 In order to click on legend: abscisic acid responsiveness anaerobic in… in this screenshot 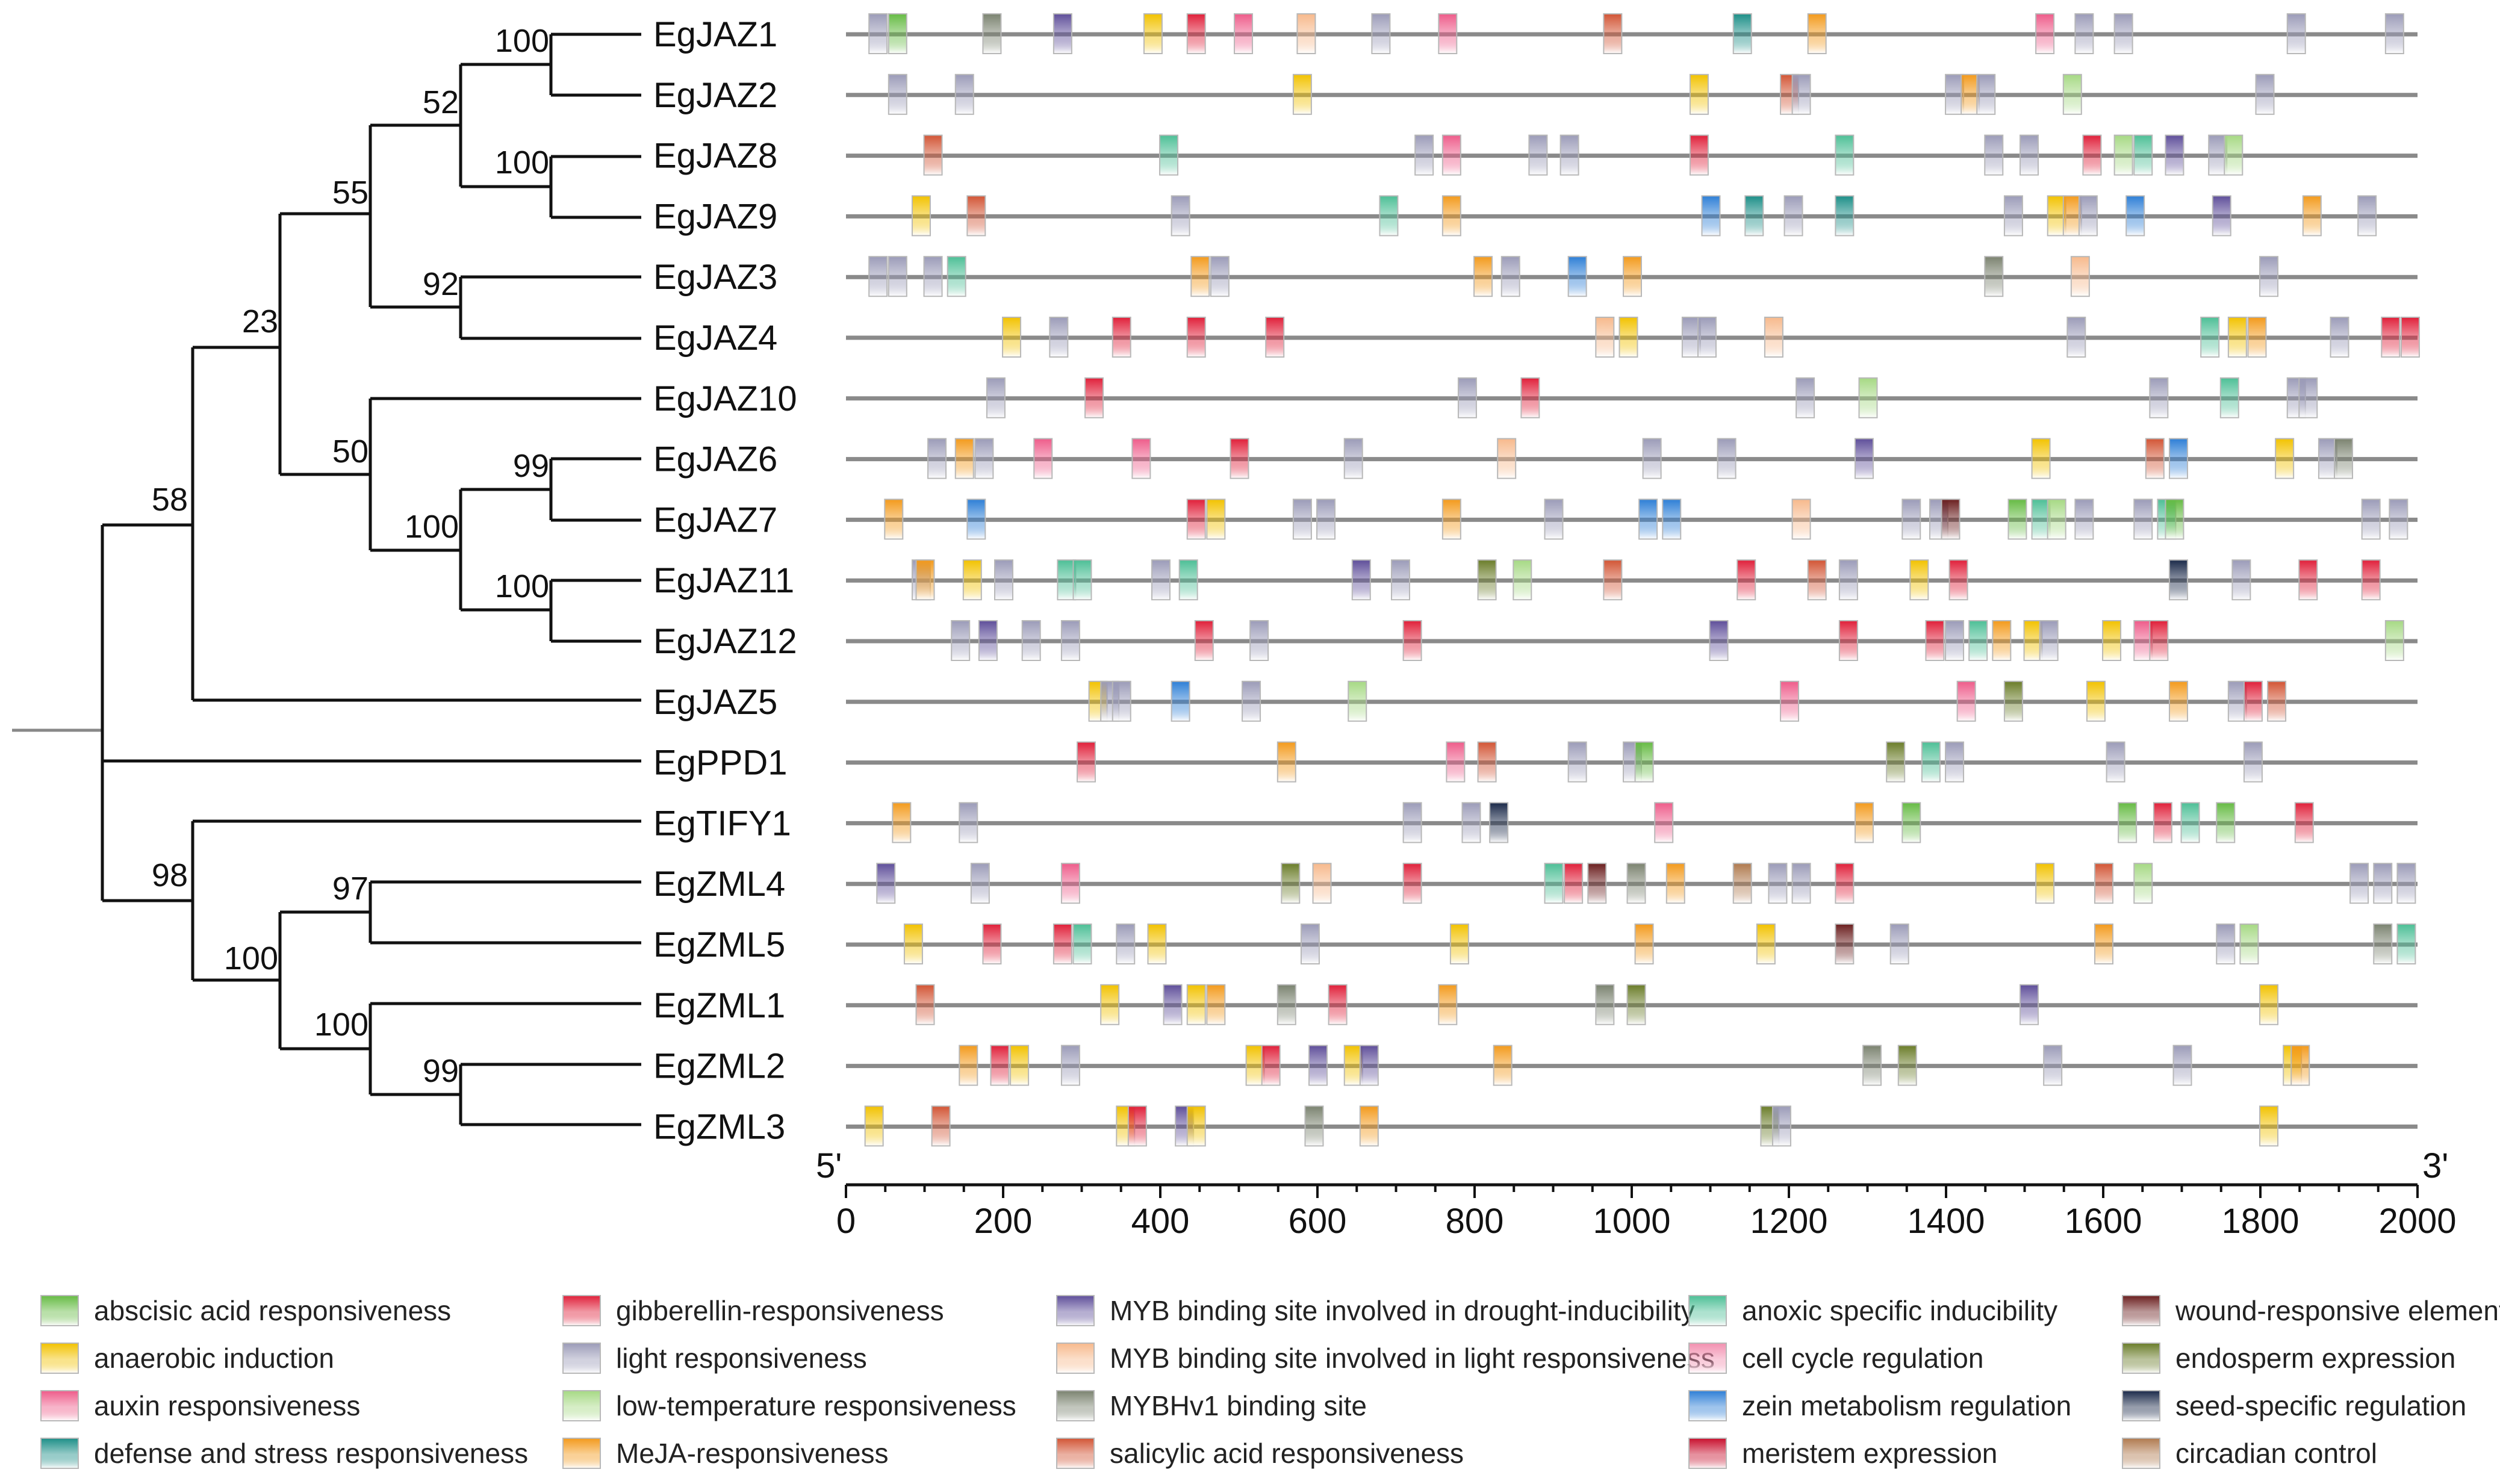, I will do `click(1270, 1382)`.